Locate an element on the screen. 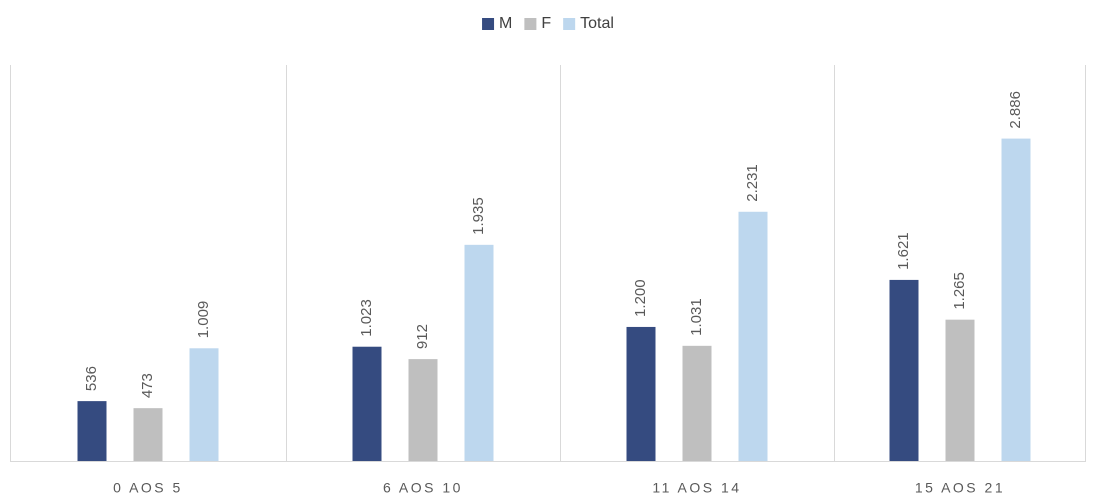 This screenshot has height=497, width=1096. data-label: 1.023 is located at coordinates (366, 318).